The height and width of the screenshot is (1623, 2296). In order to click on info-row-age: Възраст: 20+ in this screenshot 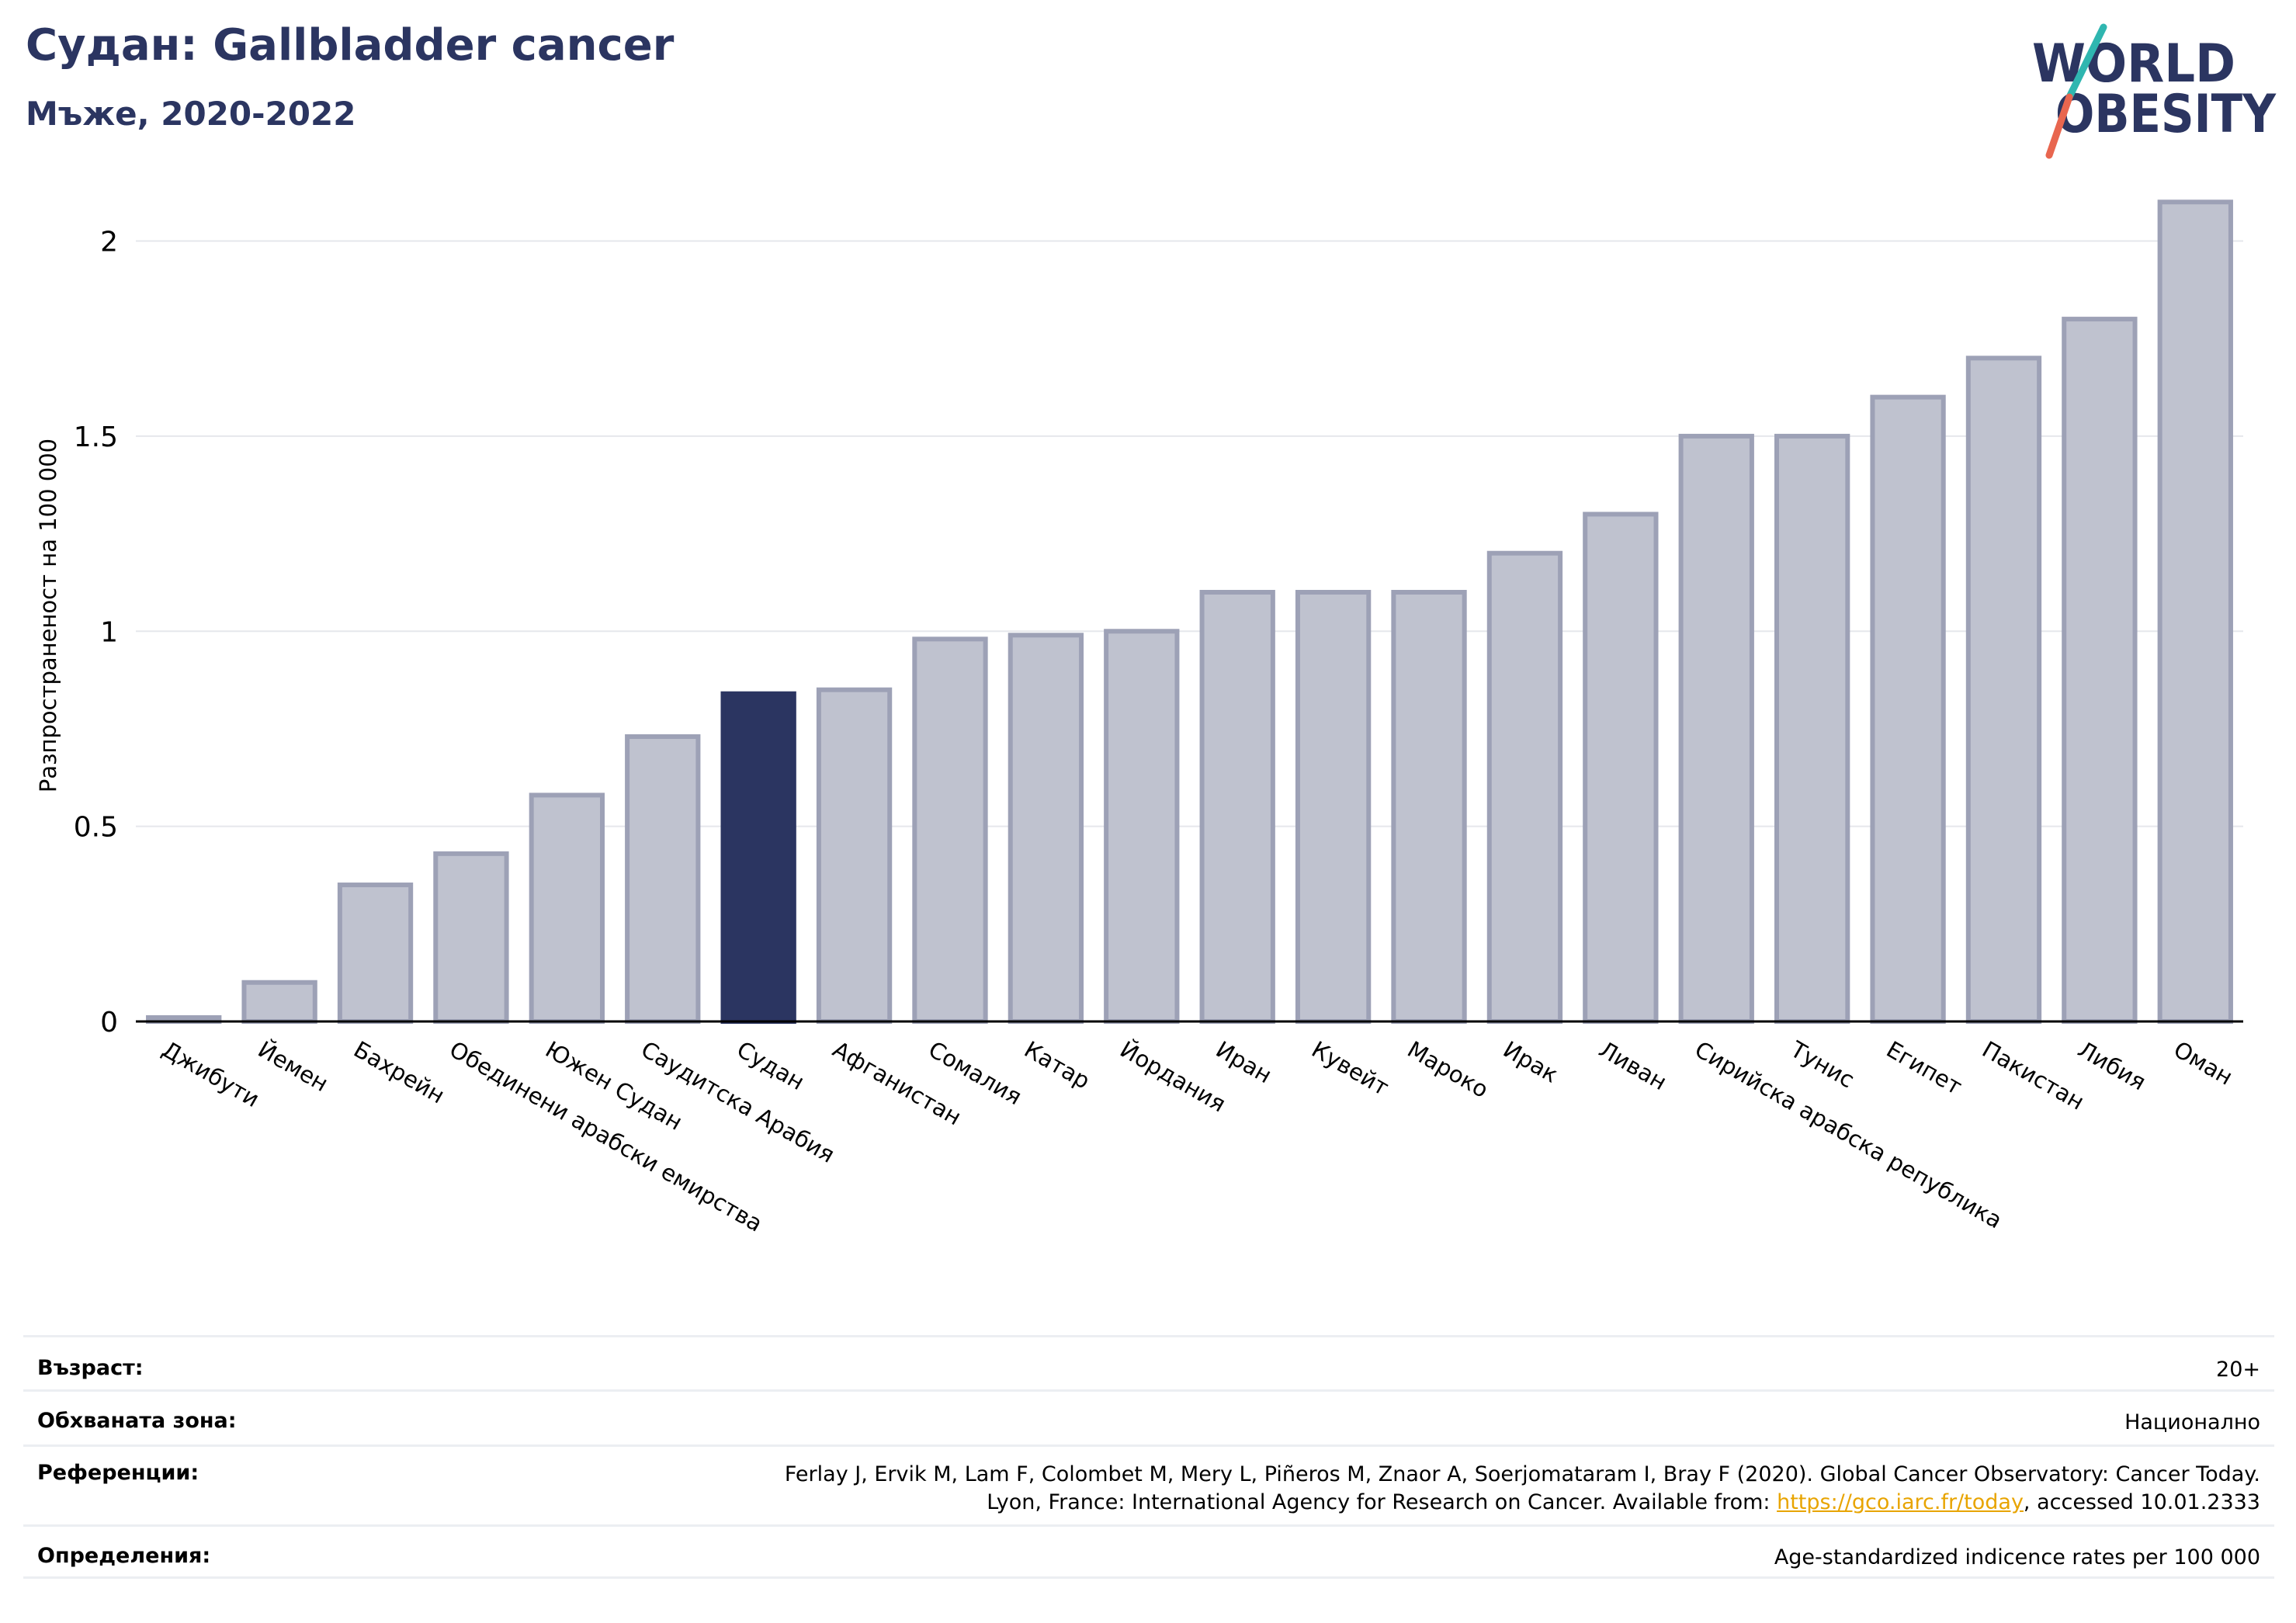, I will do `click(1148, 1362)`.